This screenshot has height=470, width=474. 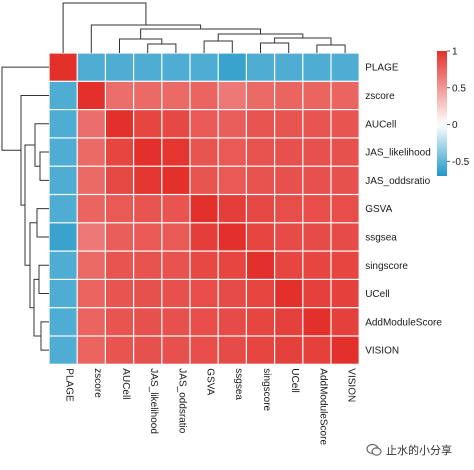 I want to click on row-dendrogram, so click(x=25, y=208).